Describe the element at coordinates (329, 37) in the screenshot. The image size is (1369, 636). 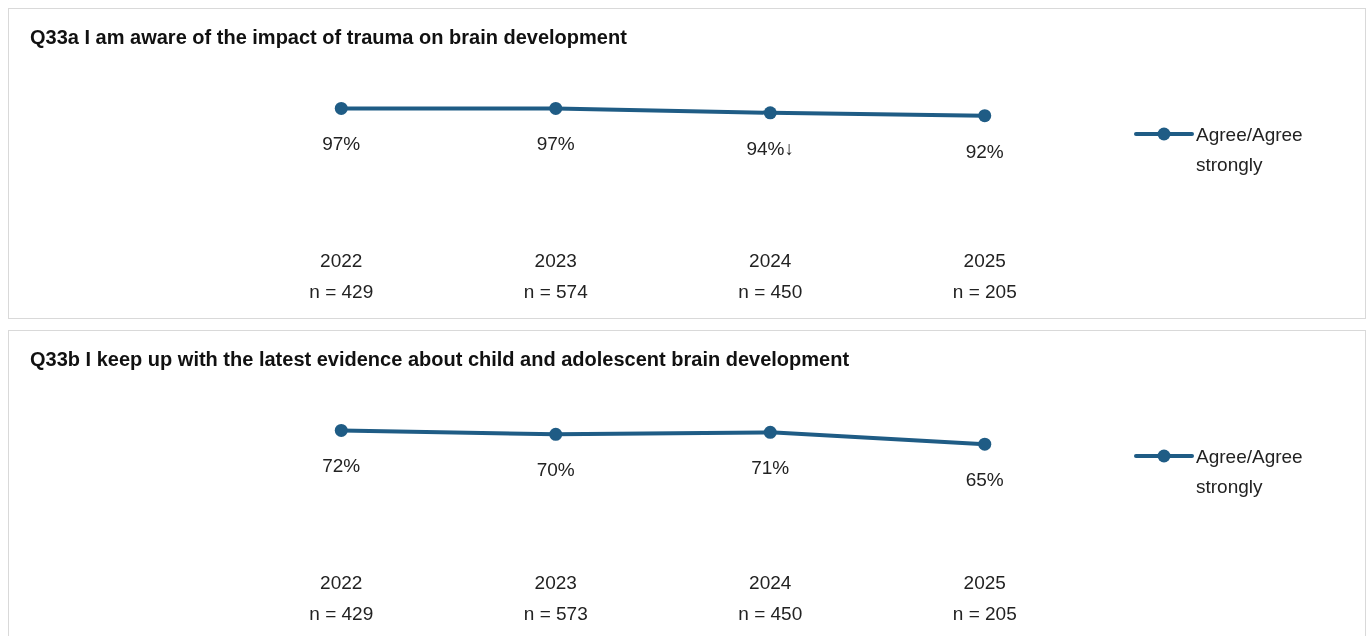
I see `chart-title: Q33a I am aware of the impact of trauma on brain development` at that location.